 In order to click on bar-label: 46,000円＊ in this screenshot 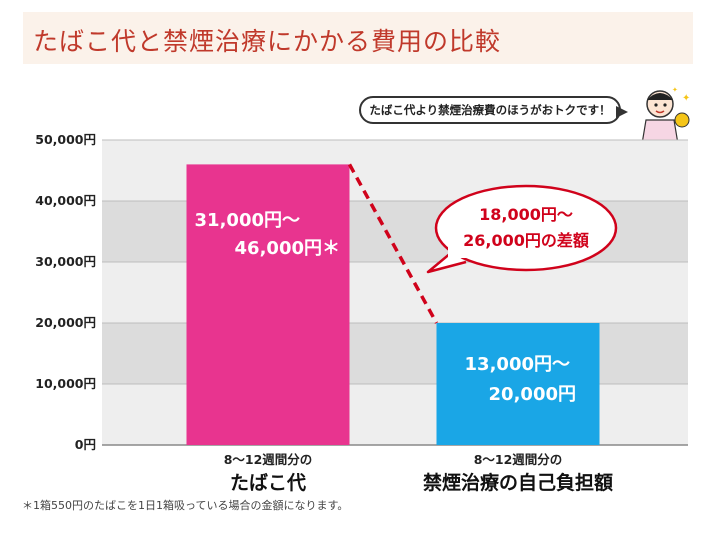, I will do `click(287, 248)`.